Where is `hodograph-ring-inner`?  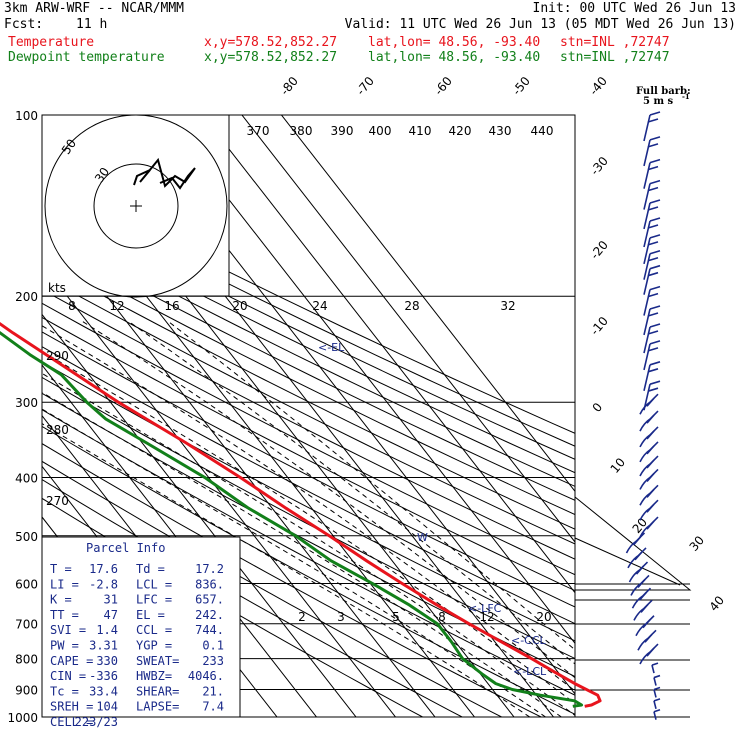
hodograph-ring-inner is located at coordinates (136, 206).